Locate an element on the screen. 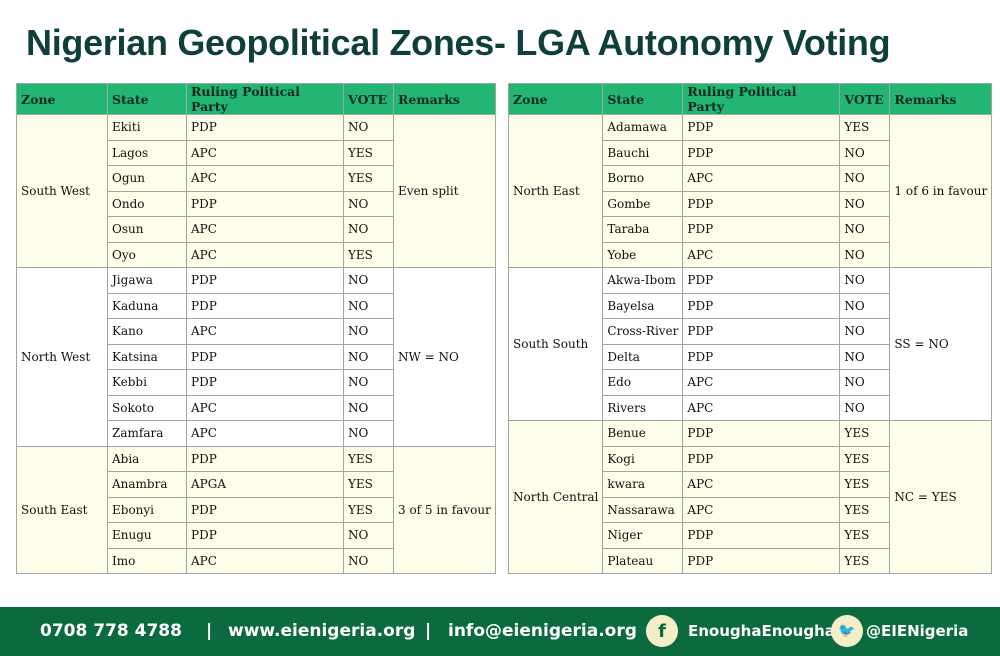 The image size is (1000, 656). state-cell: Yobe is located at coordinates (643, 254).